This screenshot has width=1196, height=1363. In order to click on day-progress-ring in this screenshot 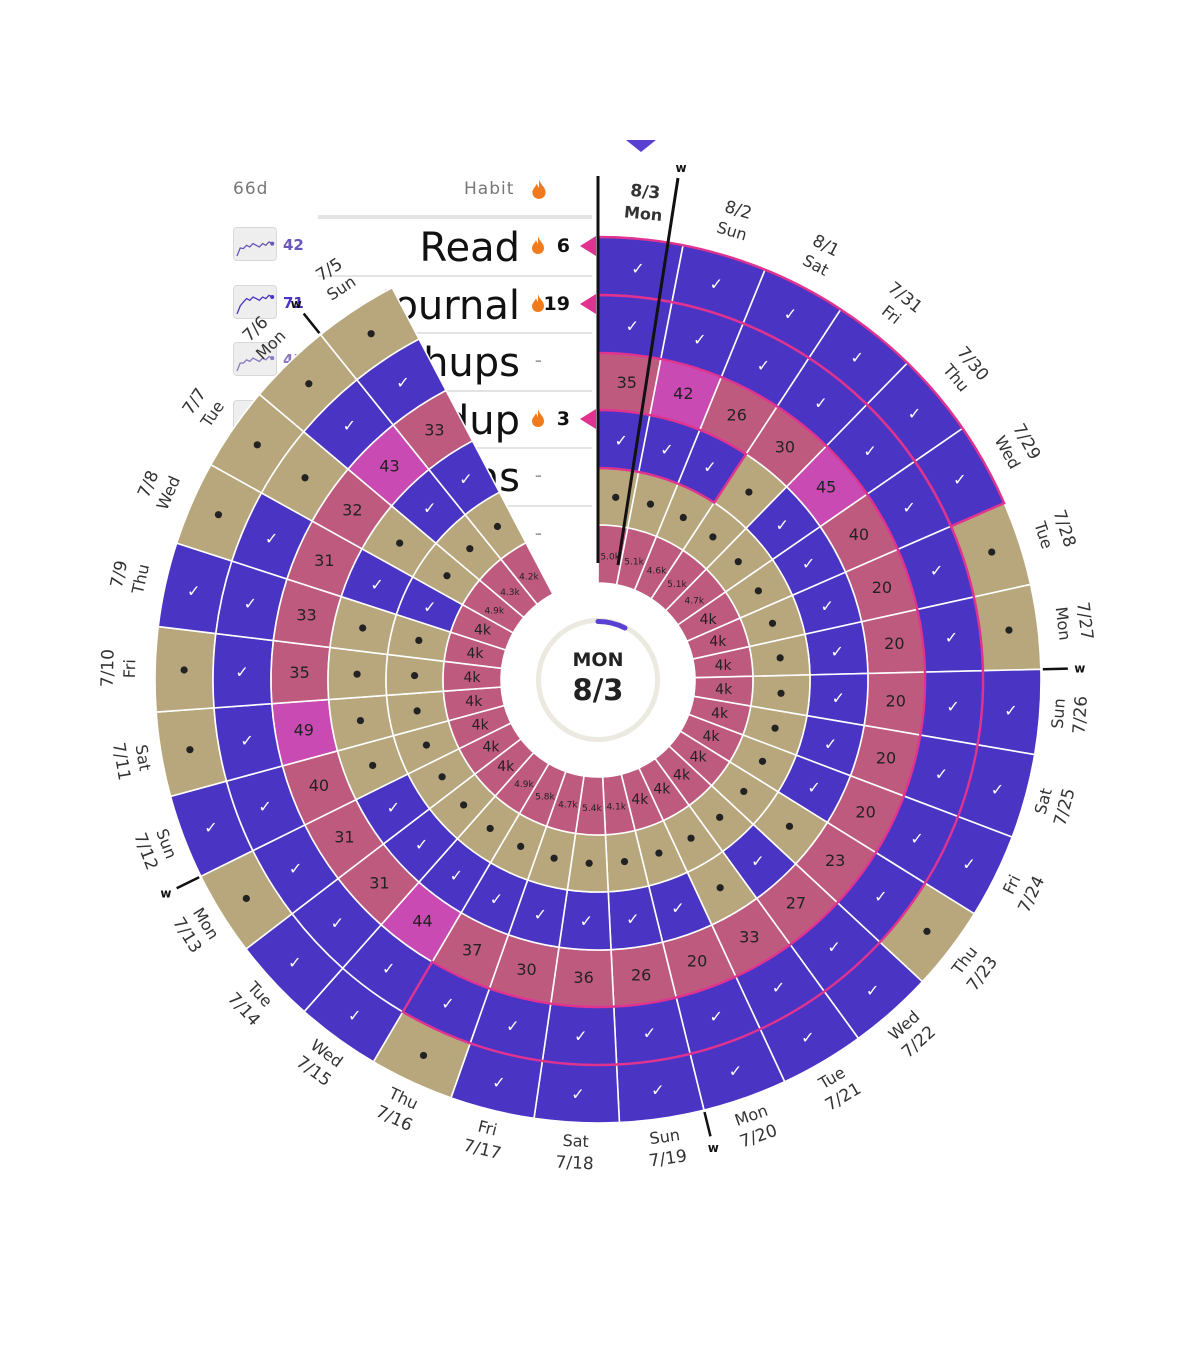, I will do `click(611, 624)`.